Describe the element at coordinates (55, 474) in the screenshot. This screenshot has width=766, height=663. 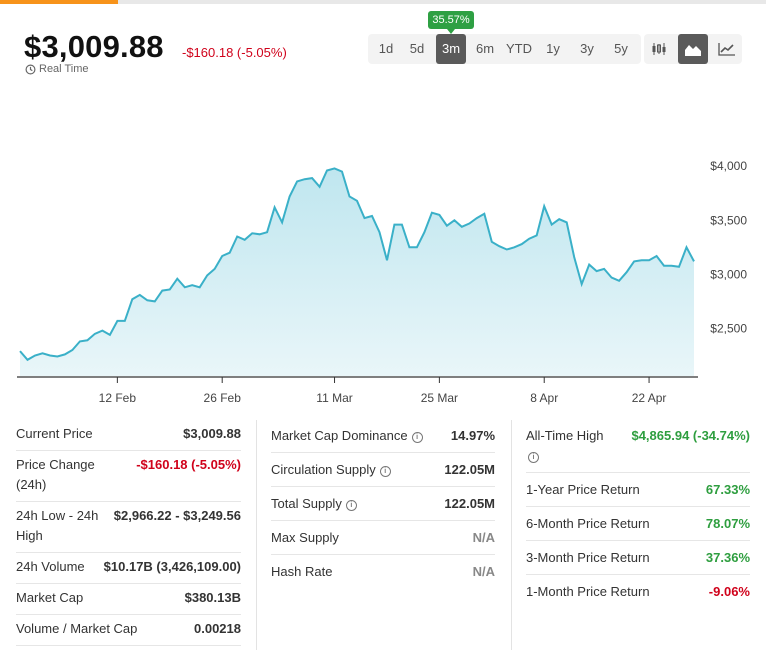
I see `stat-label: Price Change (24h)` at that location.